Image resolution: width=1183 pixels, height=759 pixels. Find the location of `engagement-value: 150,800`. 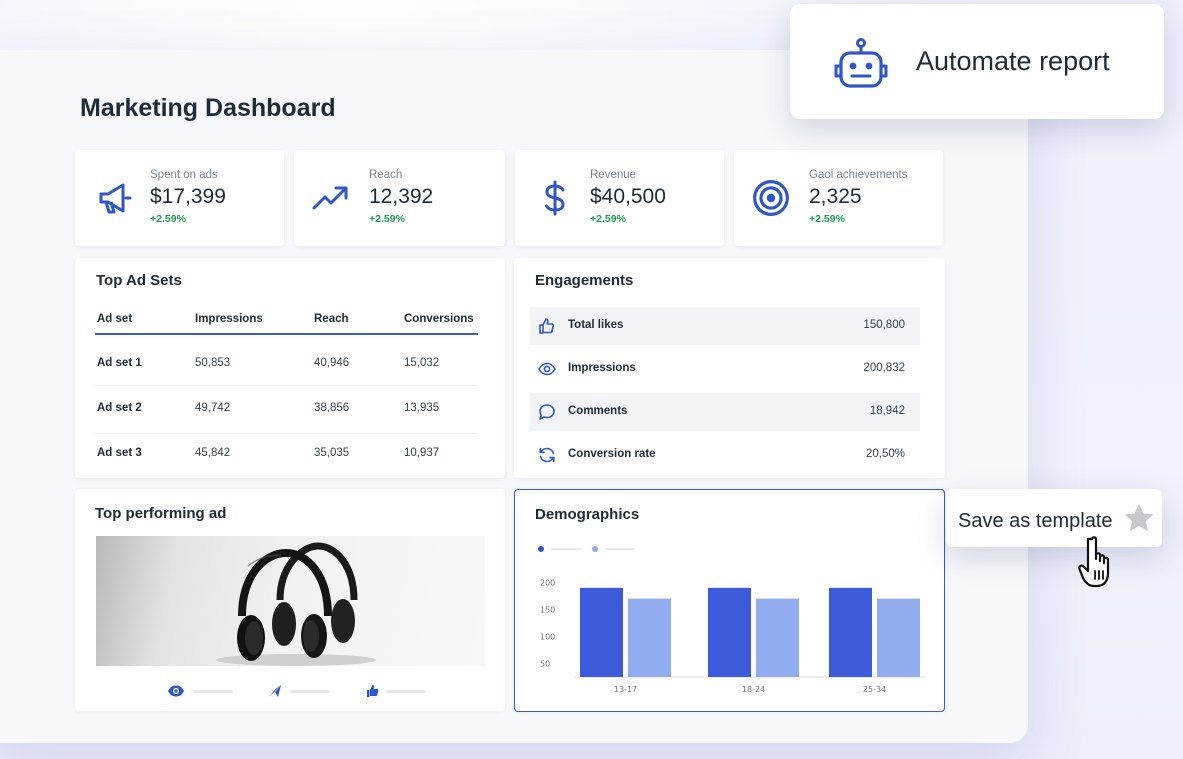

engagement-value: 150,800 is located at coordinates (884, 325).